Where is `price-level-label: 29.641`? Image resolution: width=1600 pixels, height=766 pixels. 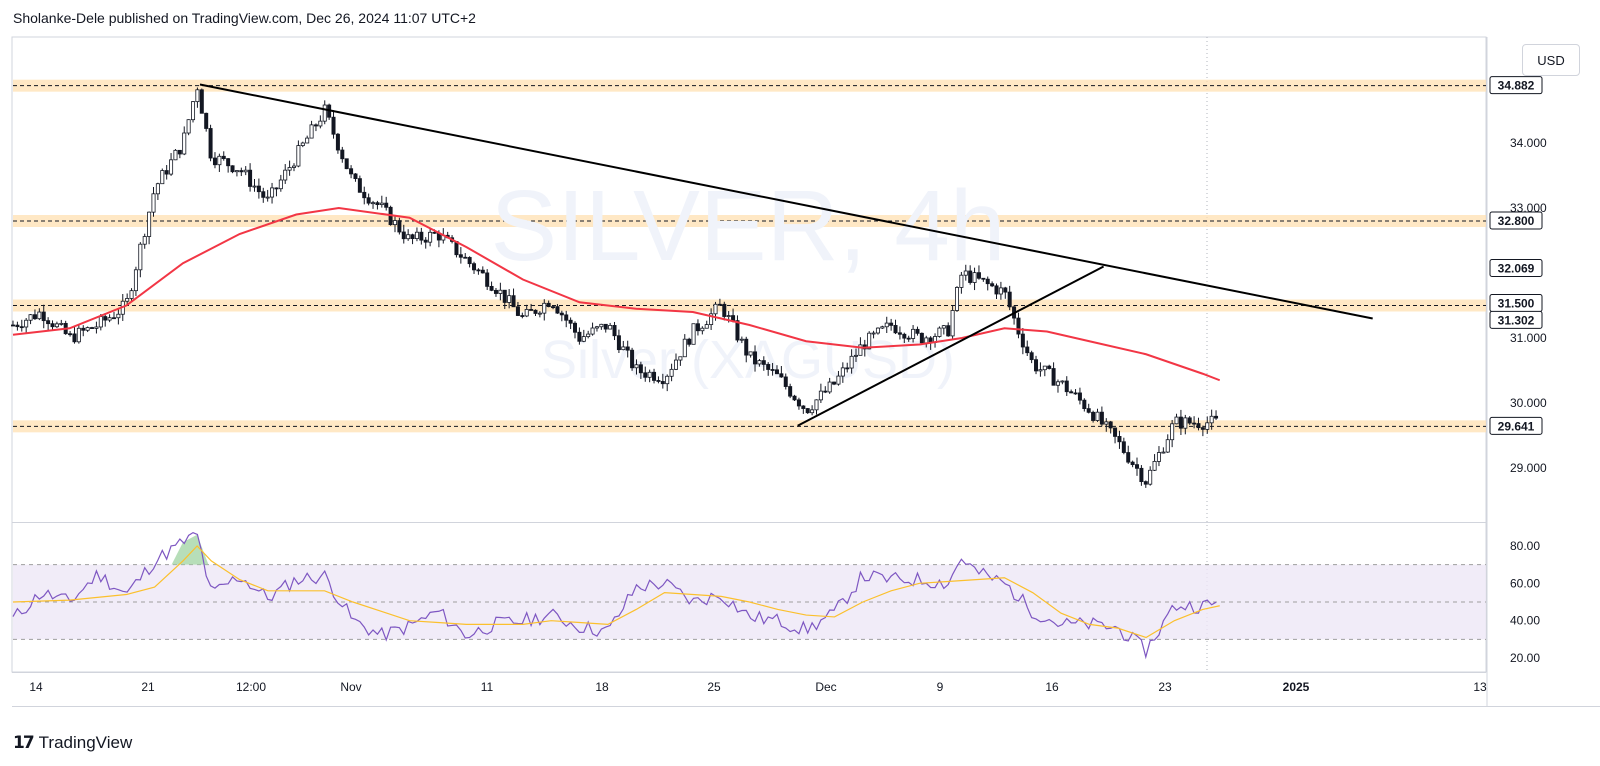 price-level-label: 29.641 is located at coordinates (1516, 425).